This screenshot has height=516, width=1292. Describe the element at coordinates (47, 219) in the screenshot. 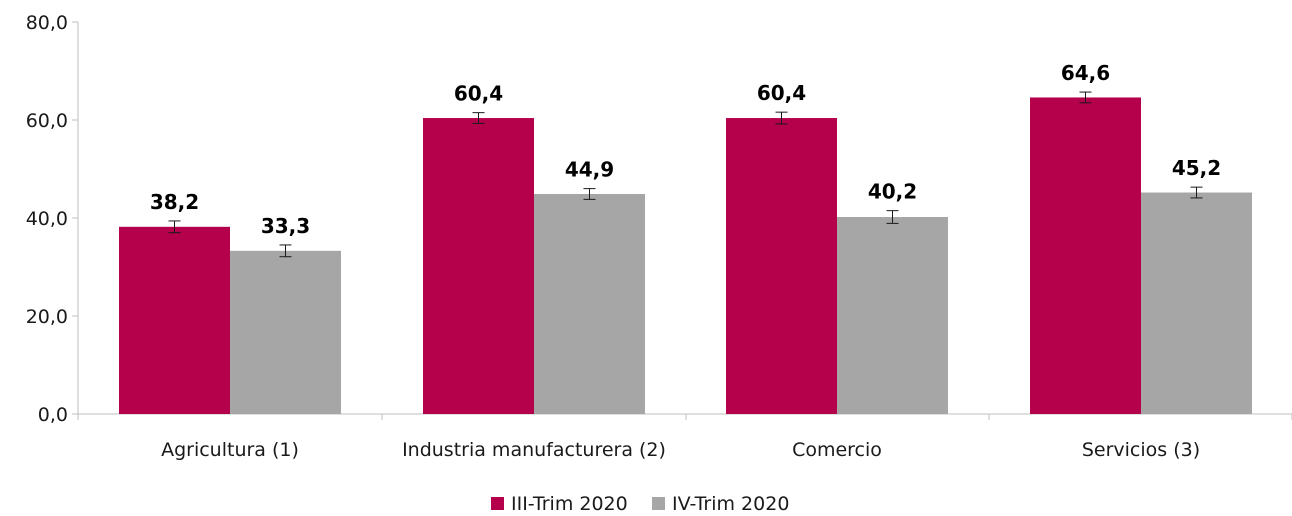

I see `y-tick-label: 40,0` at that location.